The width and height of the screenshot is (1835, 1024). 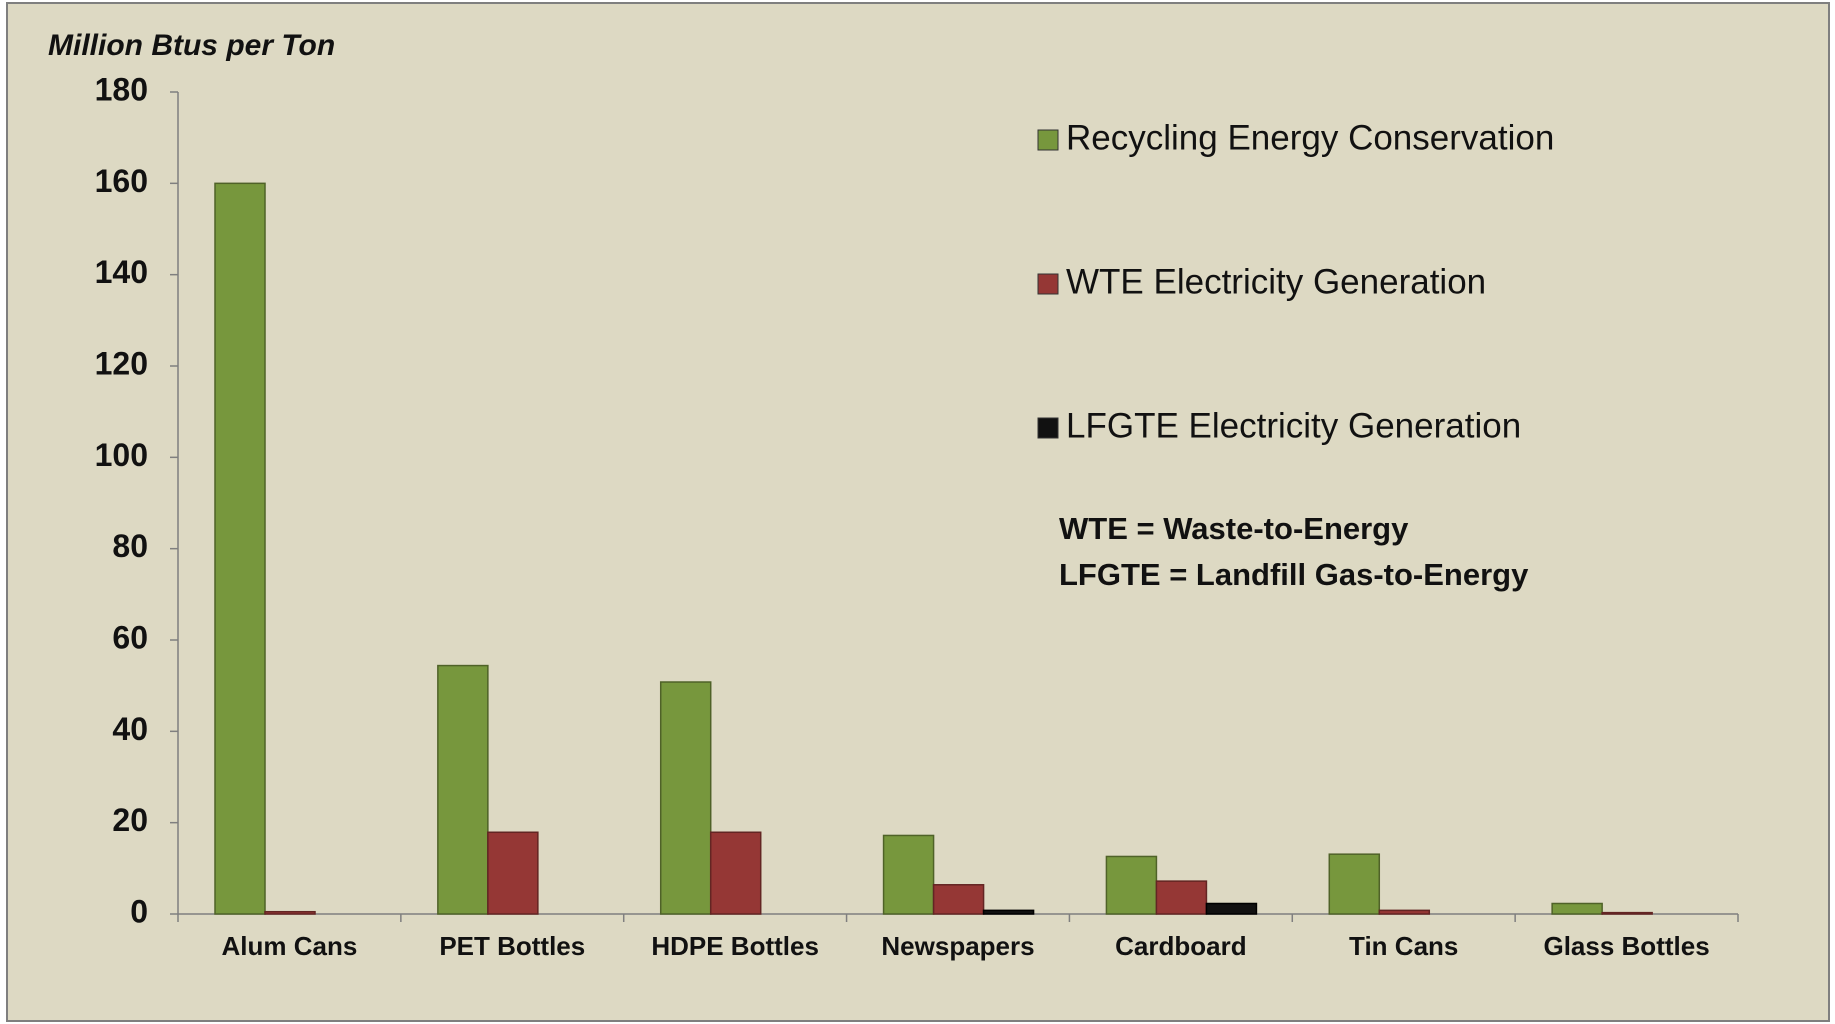 I want to click on x-tick-label: HDPE Bottles, so click(x=735, y=946).